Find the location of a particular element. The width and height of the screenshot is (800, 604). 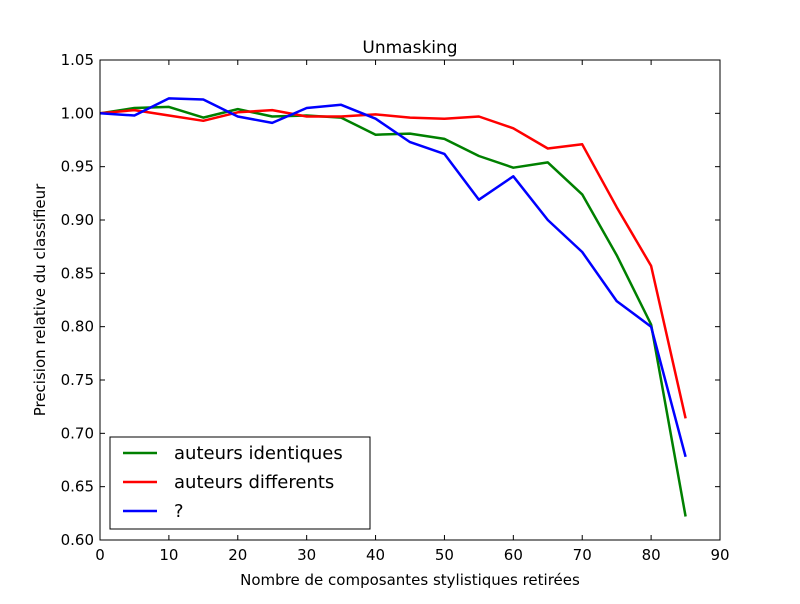

x-tick-label: 20 is located at coordinates (237, 555).